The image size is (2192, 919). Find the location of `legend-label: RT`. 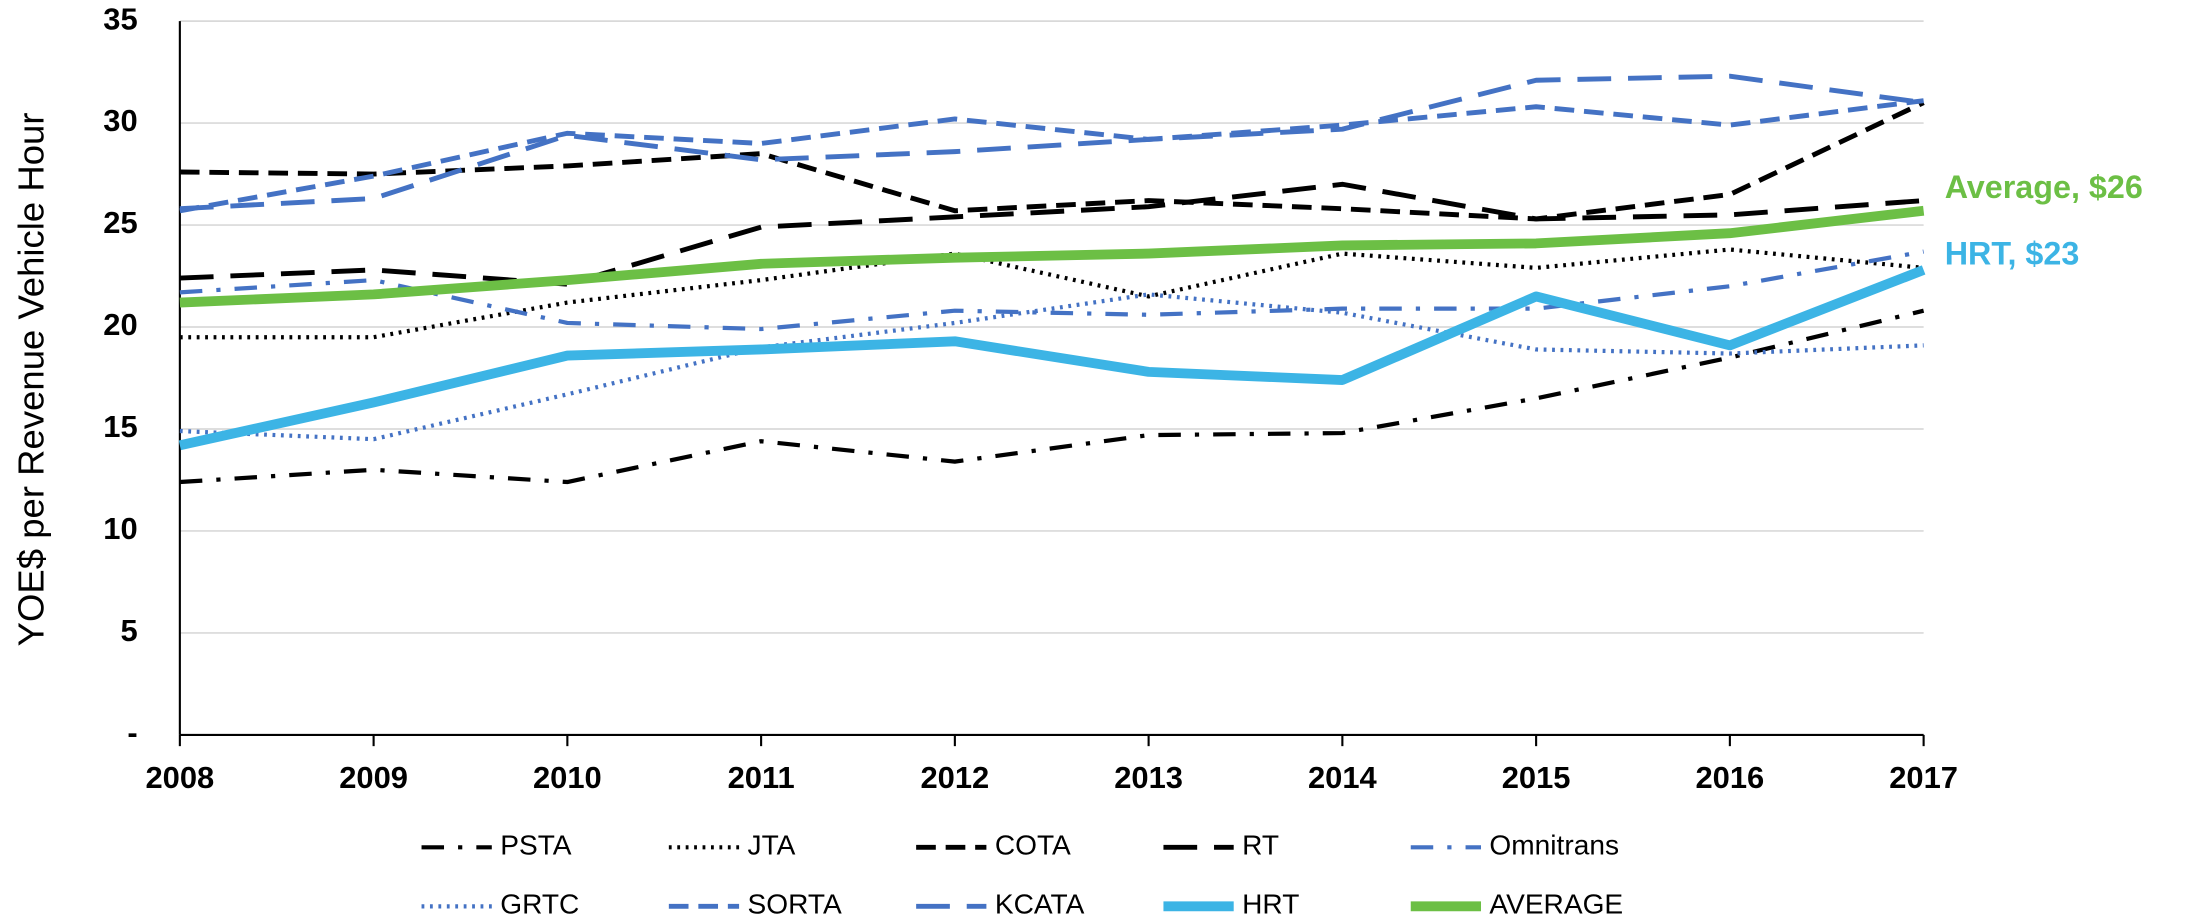

legend-label: RT is located at coordinates (1260, 845).